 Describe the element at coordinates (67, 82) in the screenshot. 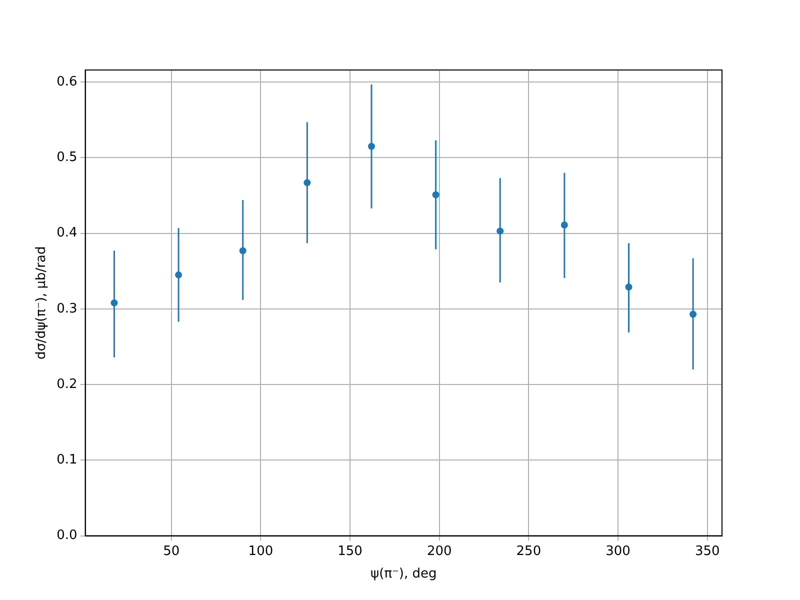

I see `y-tick-label: 0.6` at that location.